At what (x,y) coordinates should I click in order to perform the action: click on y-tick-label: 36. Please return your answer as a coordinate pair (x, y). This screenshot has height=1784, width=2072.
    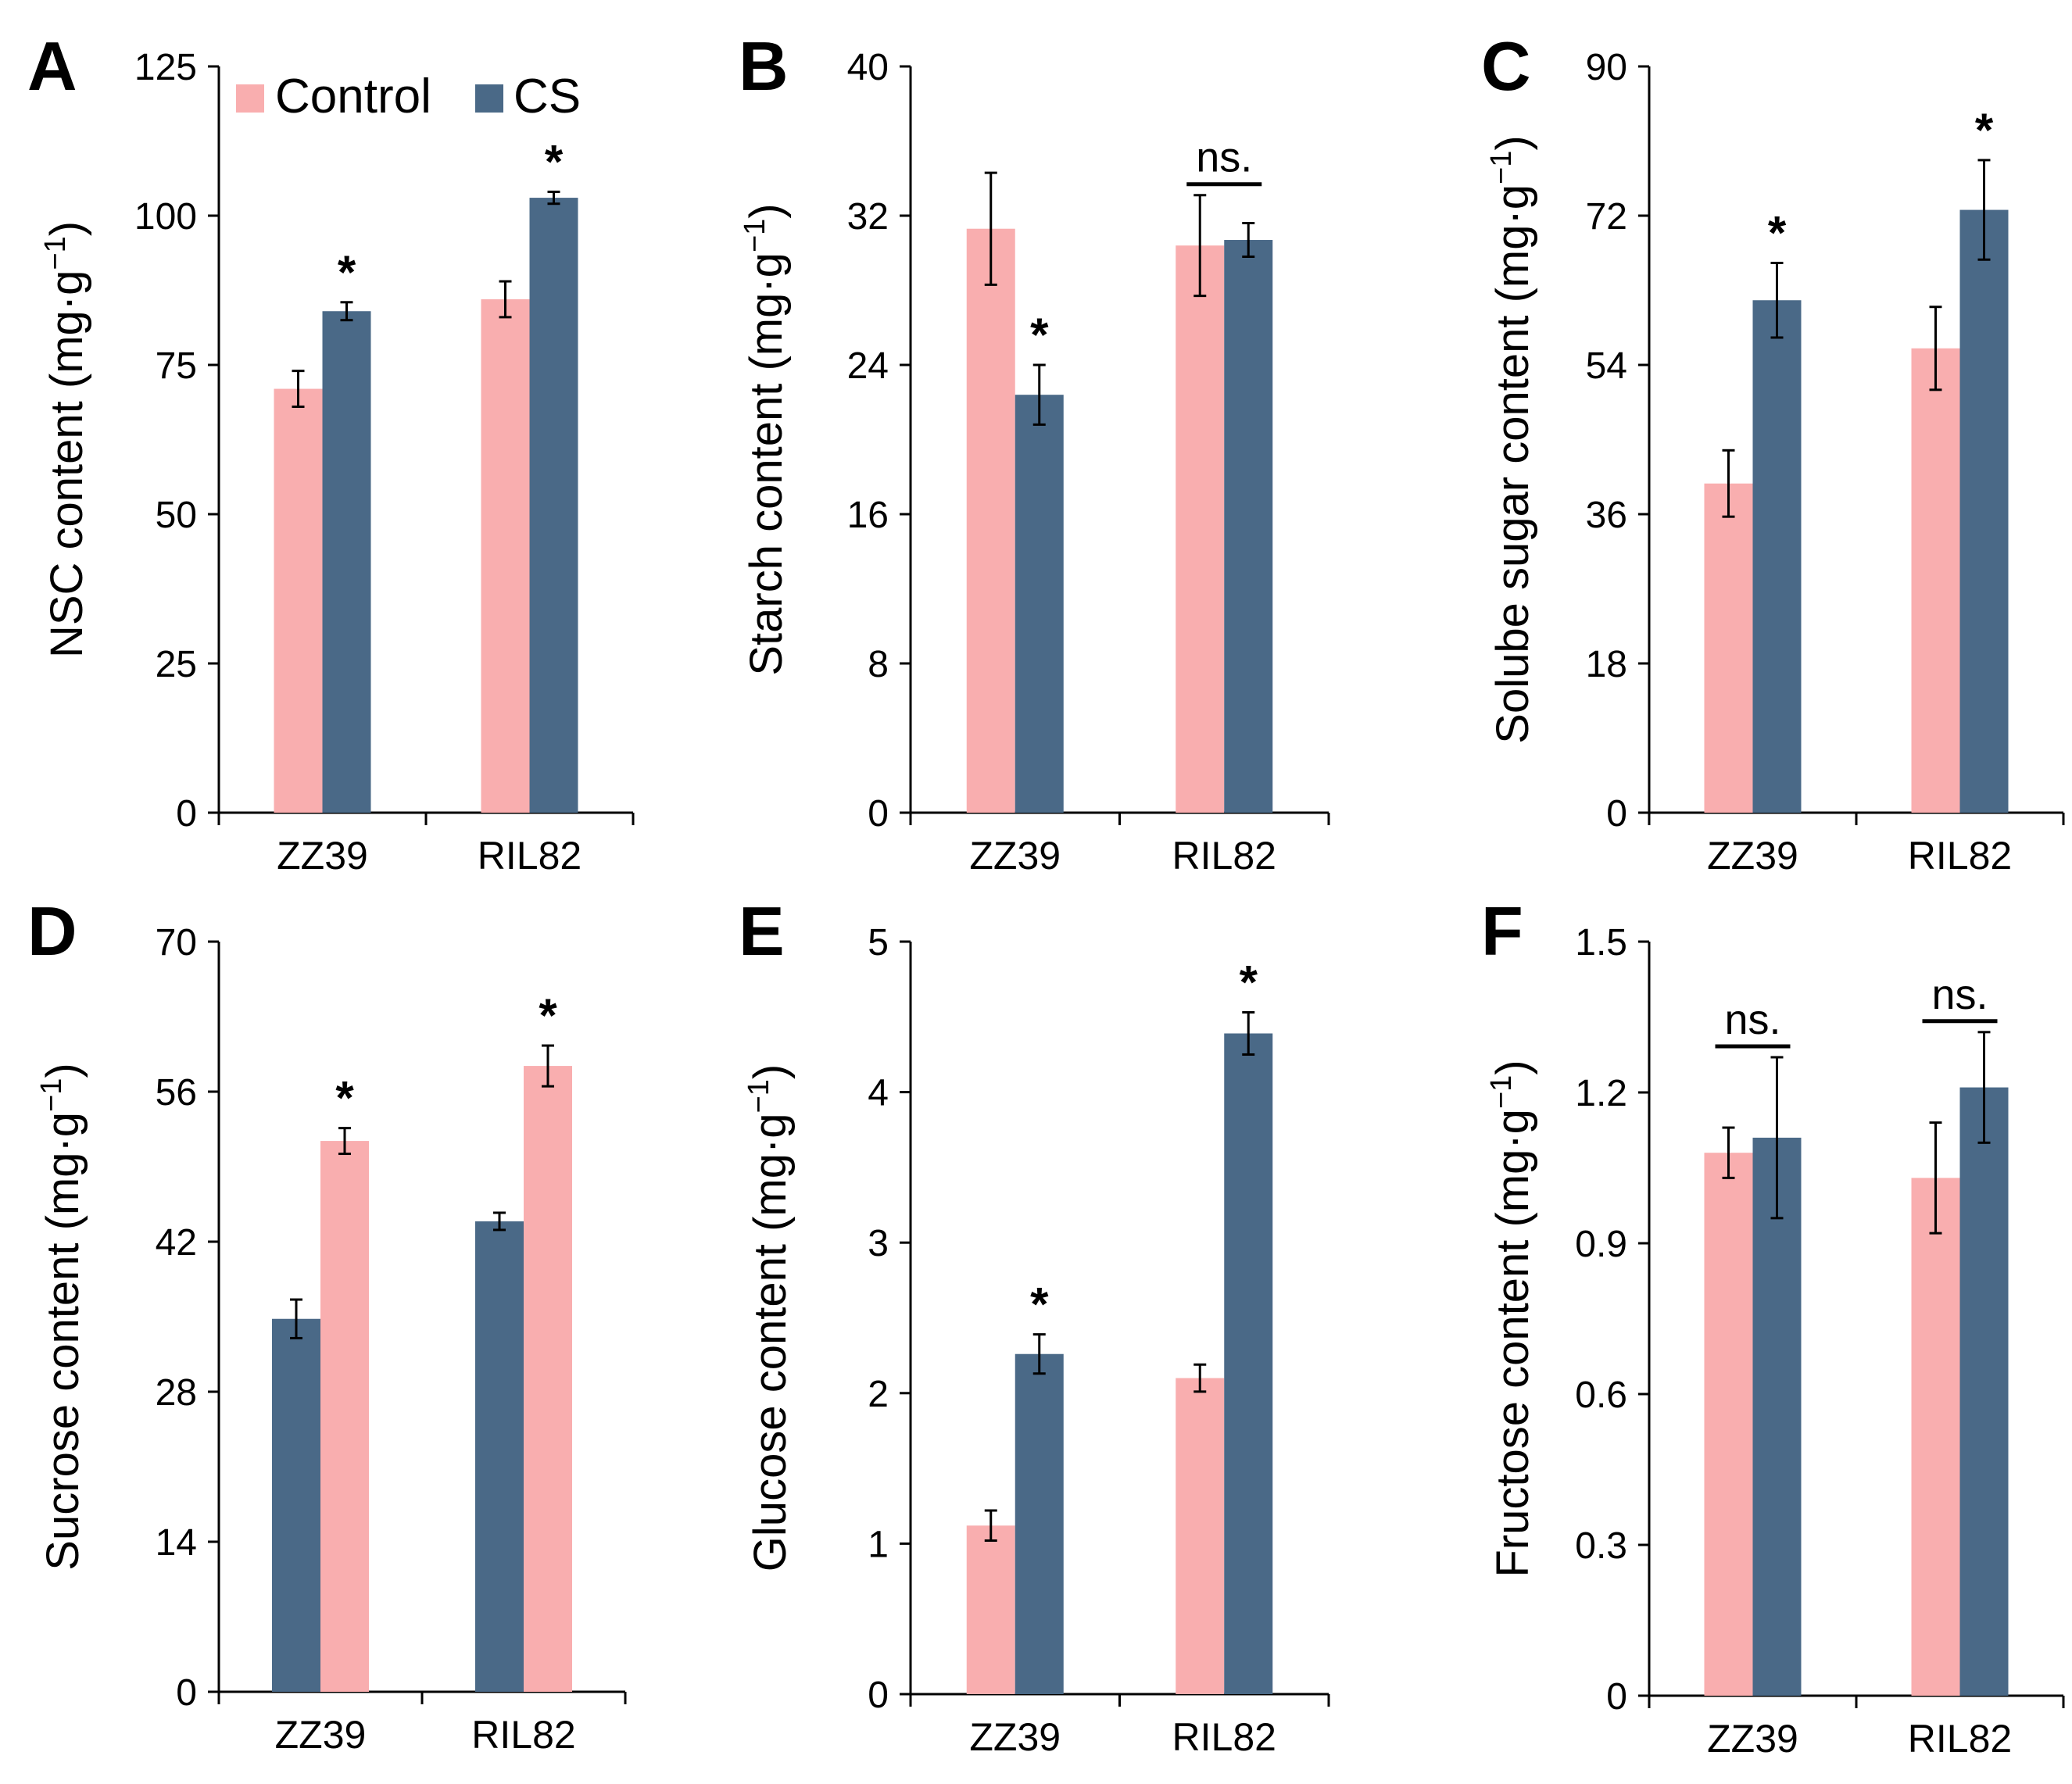
    Looking at the image, I should click on (1606, 515).